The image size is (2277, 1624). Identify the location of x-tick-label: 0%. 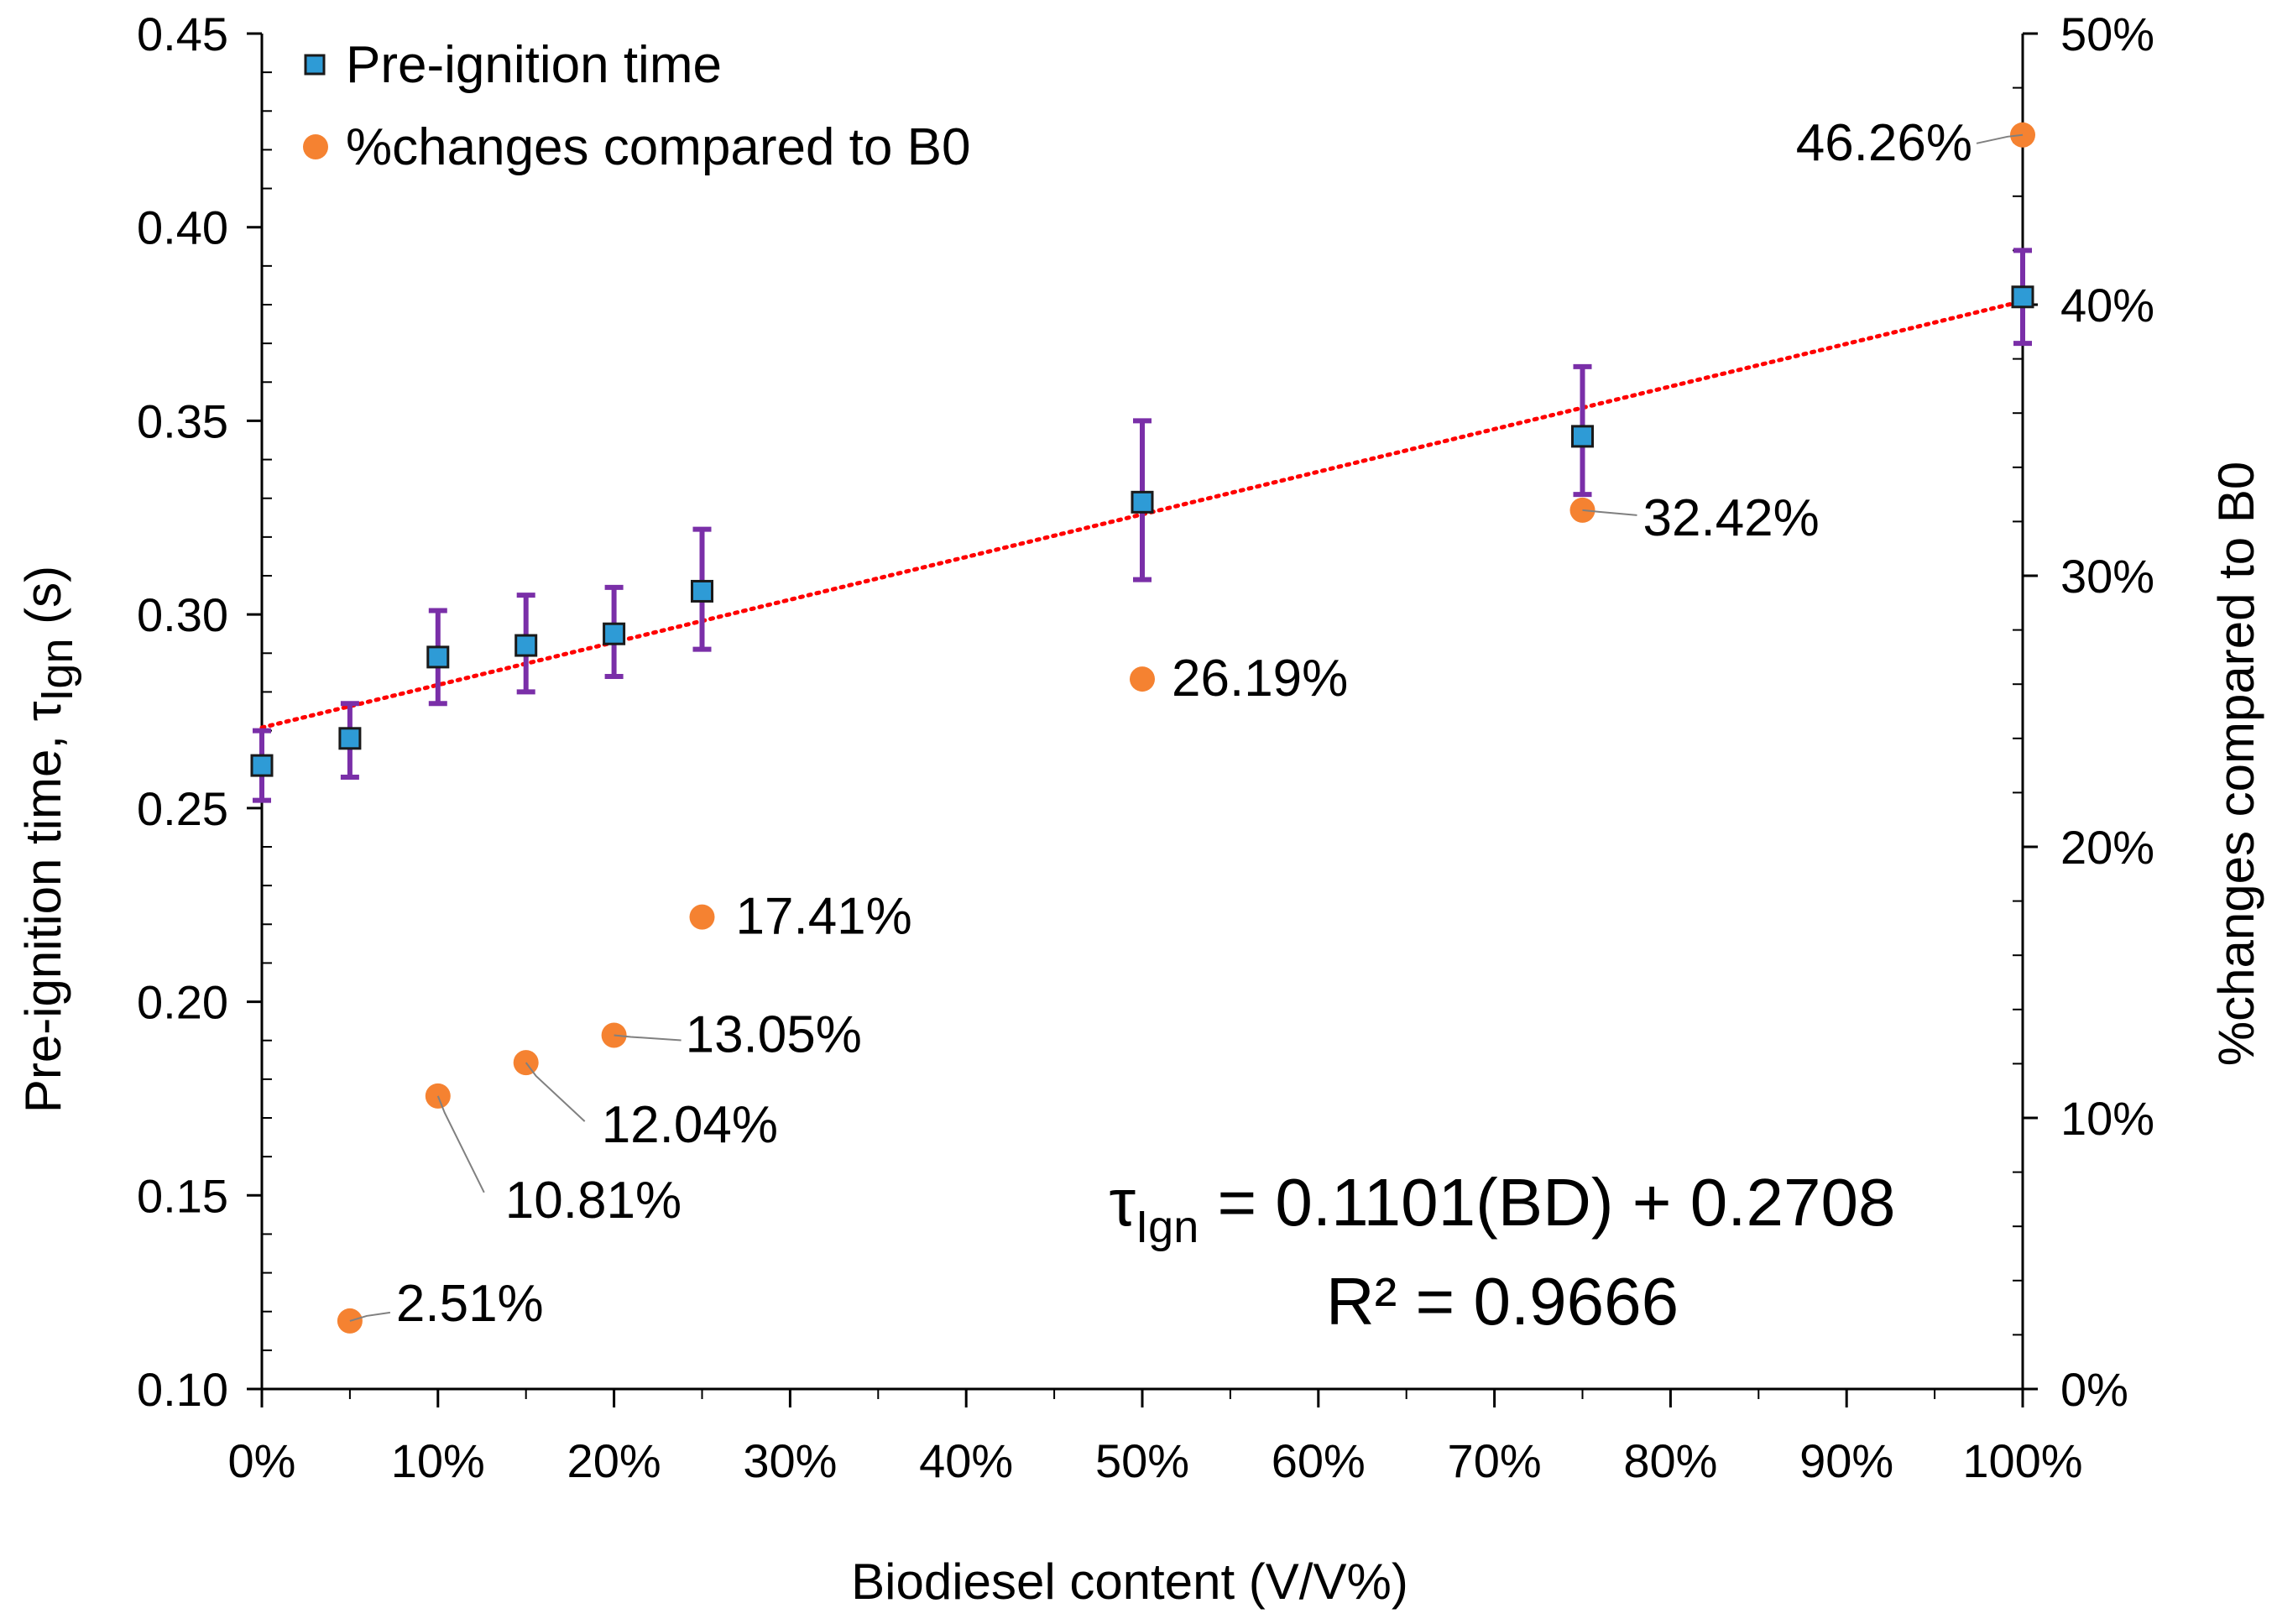
(262, 1460).